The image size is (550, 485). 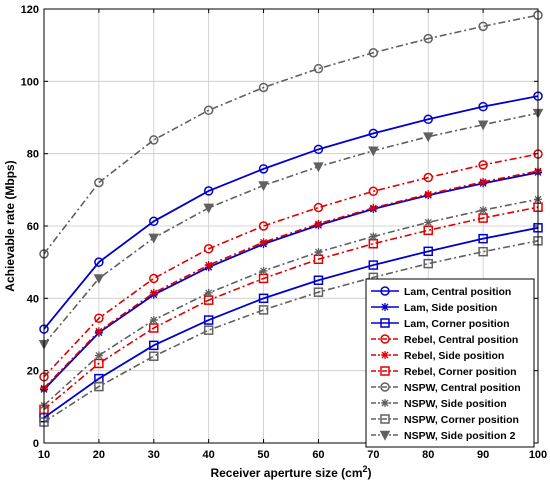 What do you see at coordinates (461, 340) in the screenshot?
I see `legend-label: Rebel, Central position` at bounding box center [461, 340].